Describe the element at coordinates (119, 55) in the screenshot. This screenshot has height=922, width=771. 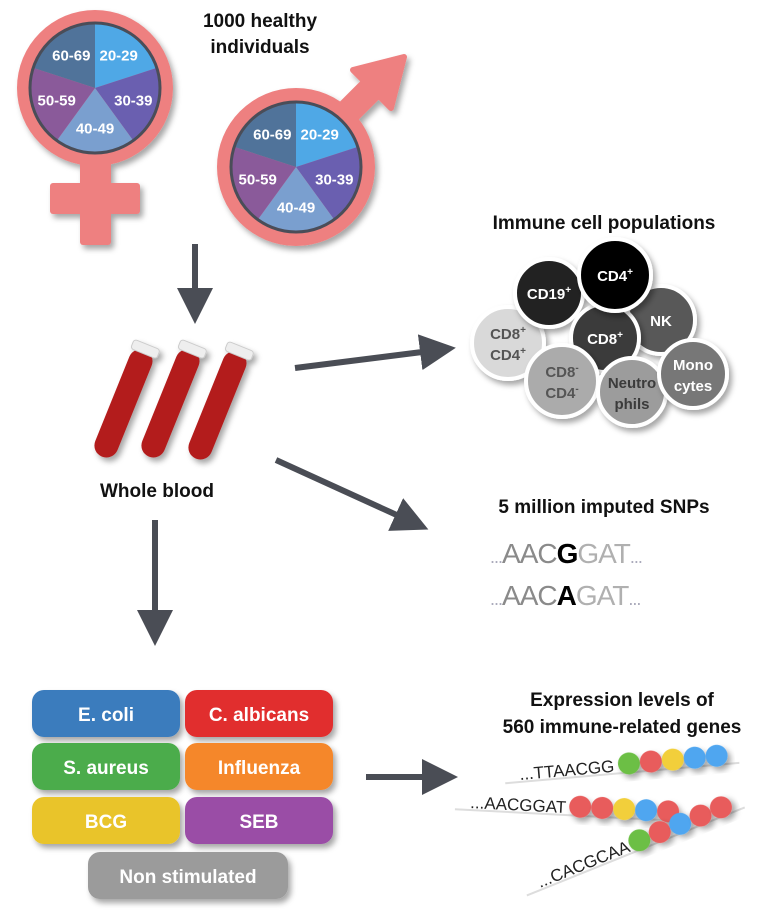
I see `female-age-slice-label: 20-29` at that location.